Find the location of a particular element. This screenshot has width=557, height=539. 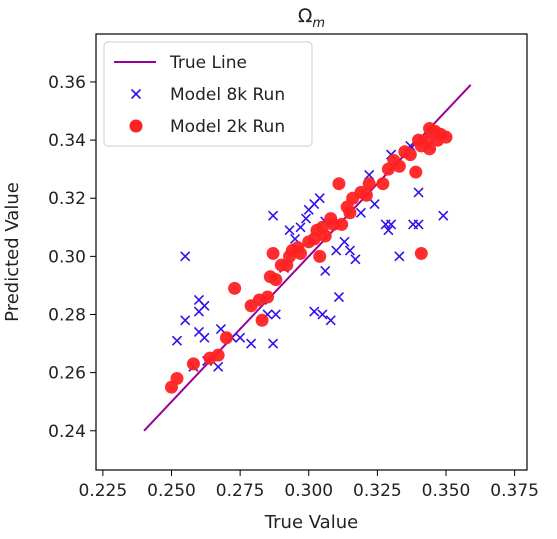

chart-title: Ωm is located at coordinates (311, 18).